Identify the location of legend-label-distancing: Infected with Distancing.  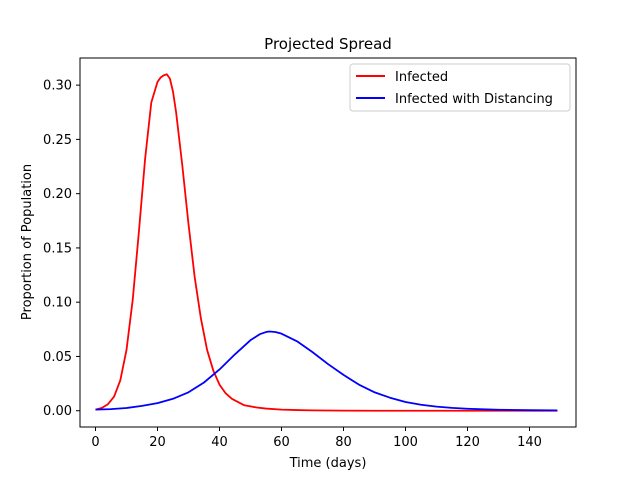
(474, 99).